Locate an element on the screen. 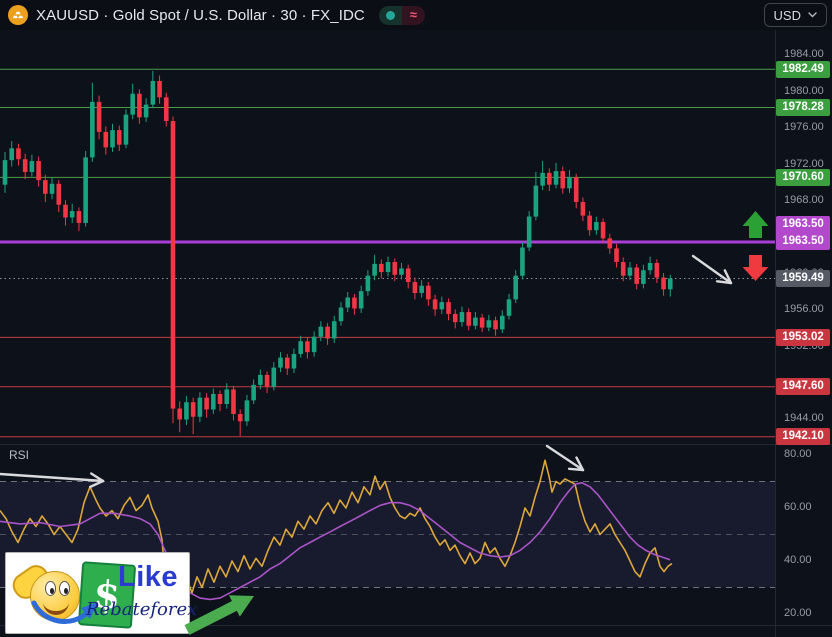 The height and width of the screenshot is (637, 832). axis-tick-label: 1956.00 is located at coordinates (804, 309).